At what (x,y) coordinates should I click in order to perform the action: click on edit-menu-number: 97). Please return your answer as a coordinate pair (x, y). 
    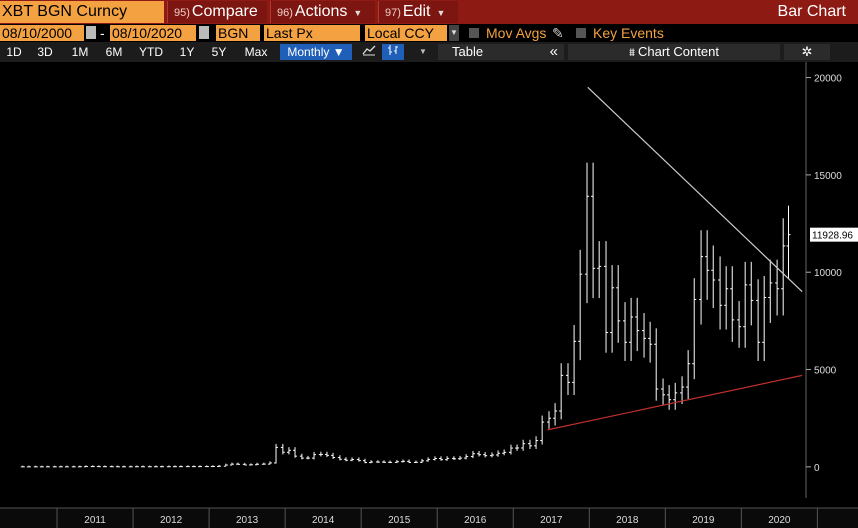
    Looking at the image, I should click on (393, 13).